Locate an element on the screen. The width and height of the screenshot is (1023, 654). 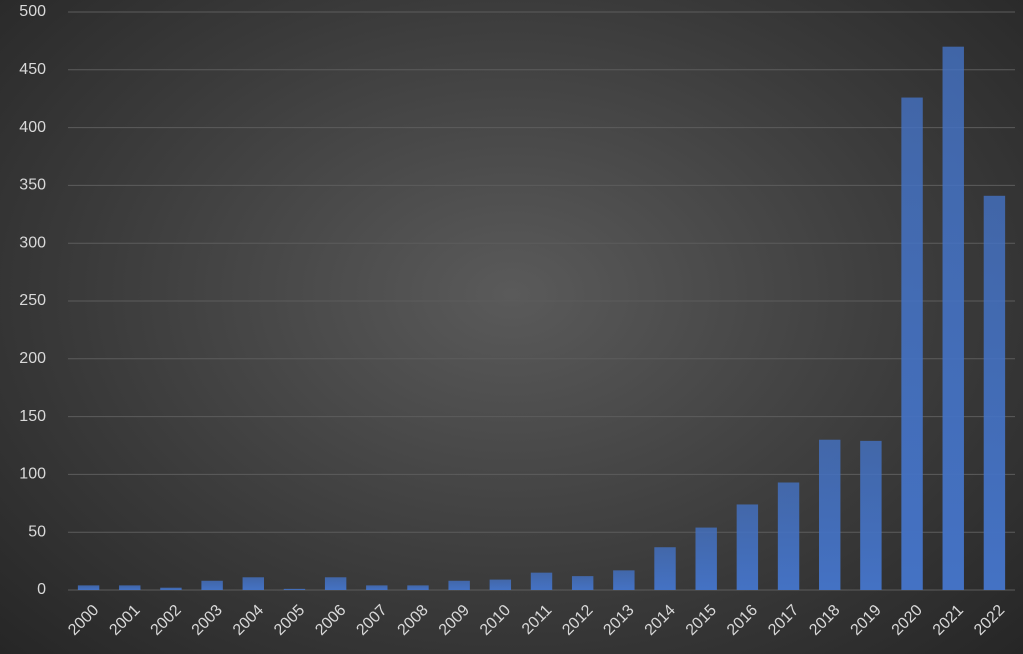
x-tick-label: 2019 is located at coordinates (866, 620).